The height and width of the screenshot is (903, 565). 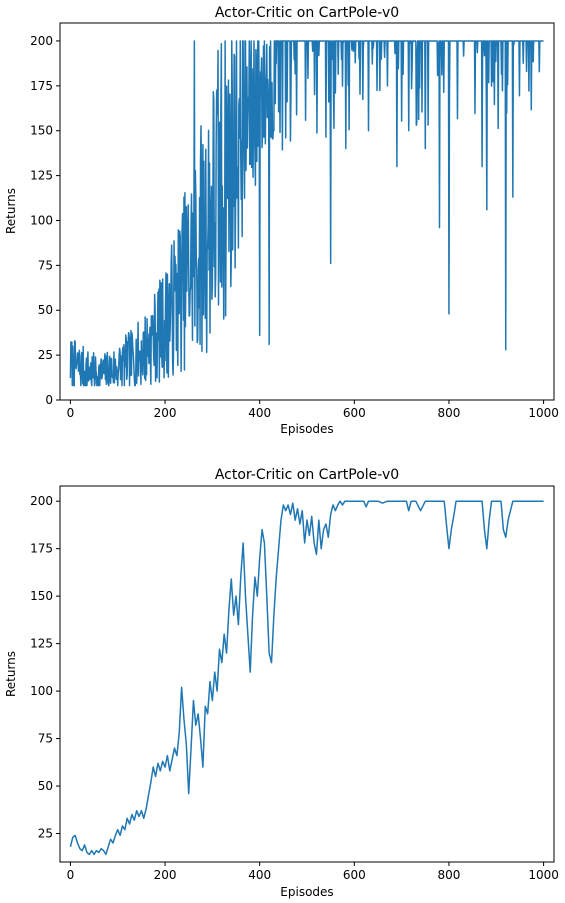 What do you see at coordinates (306, 429) in the screenshot?
I see `top-chart-xlabel: Episodes` at bounding box center [306, 429].